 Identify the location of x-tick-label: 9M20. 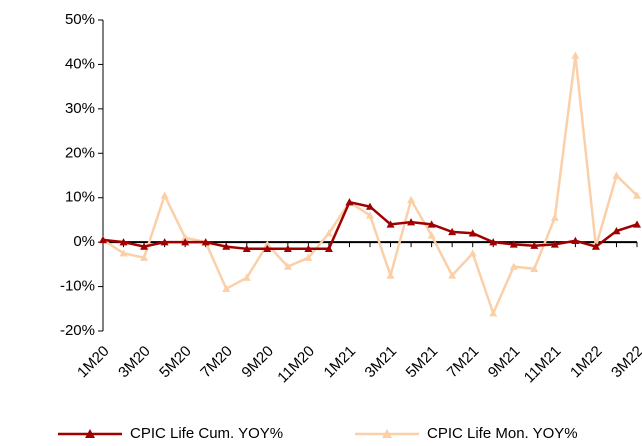
(257, 362).